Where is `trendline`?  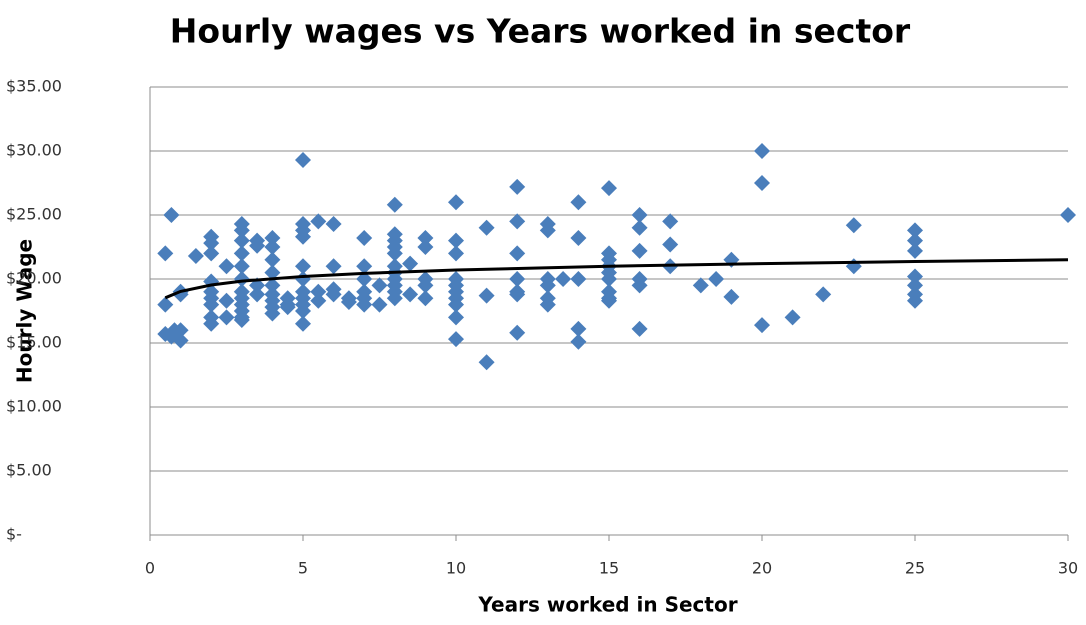
trendline is located at coordinates (616, 279).